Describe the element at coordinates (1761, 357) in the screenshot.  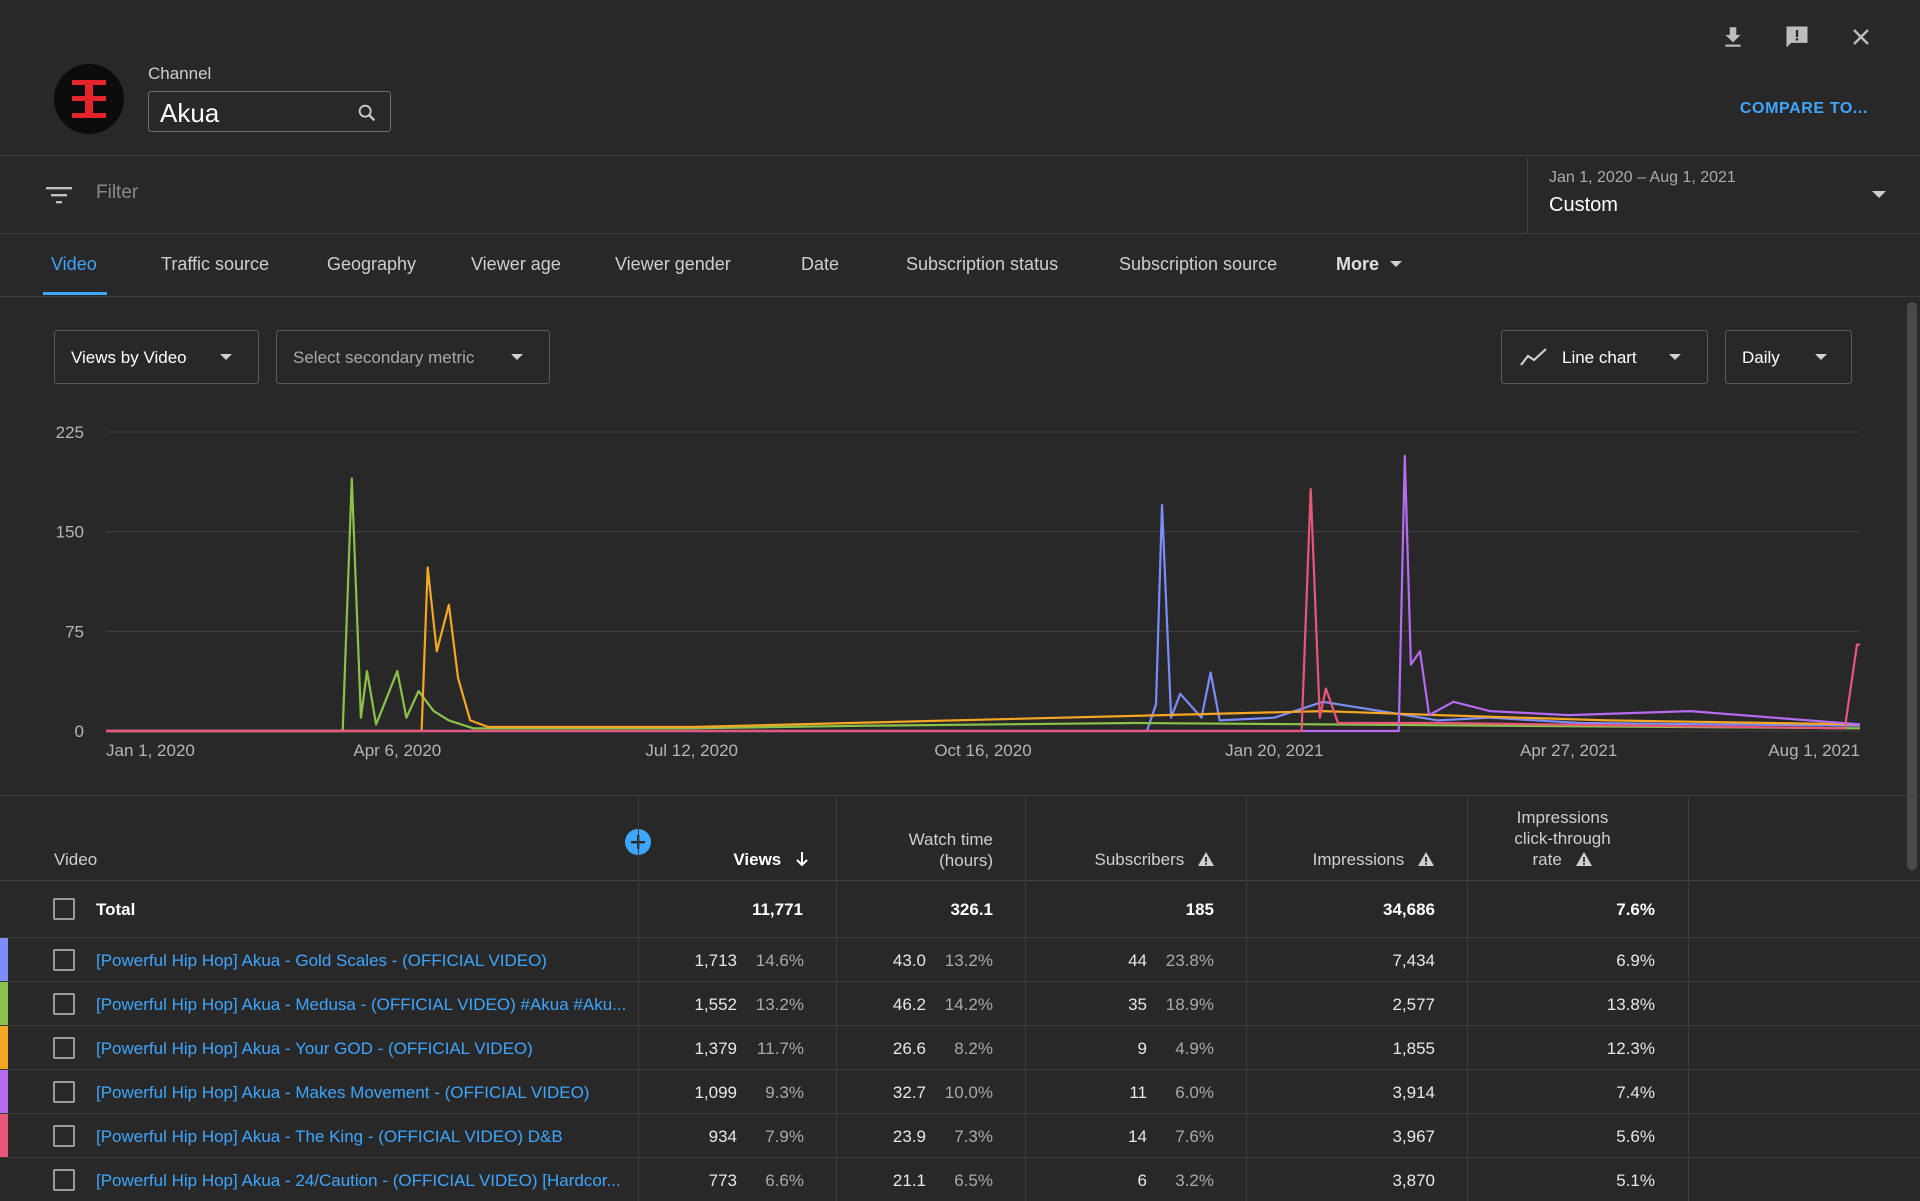
I see `granularity-label: Daily` at that location.